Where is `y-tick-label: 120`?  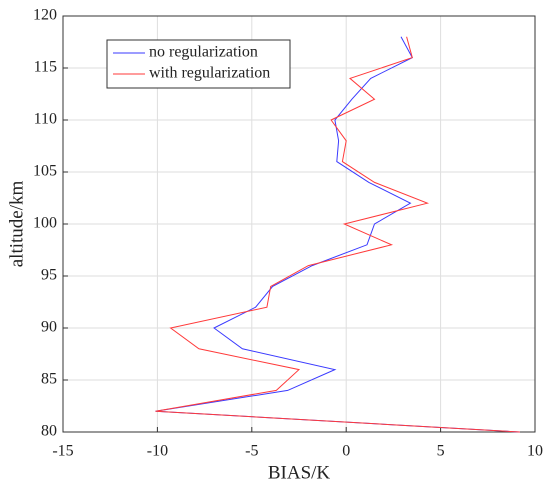
y-tick-label: 120 is located at coordinates (45, 15).